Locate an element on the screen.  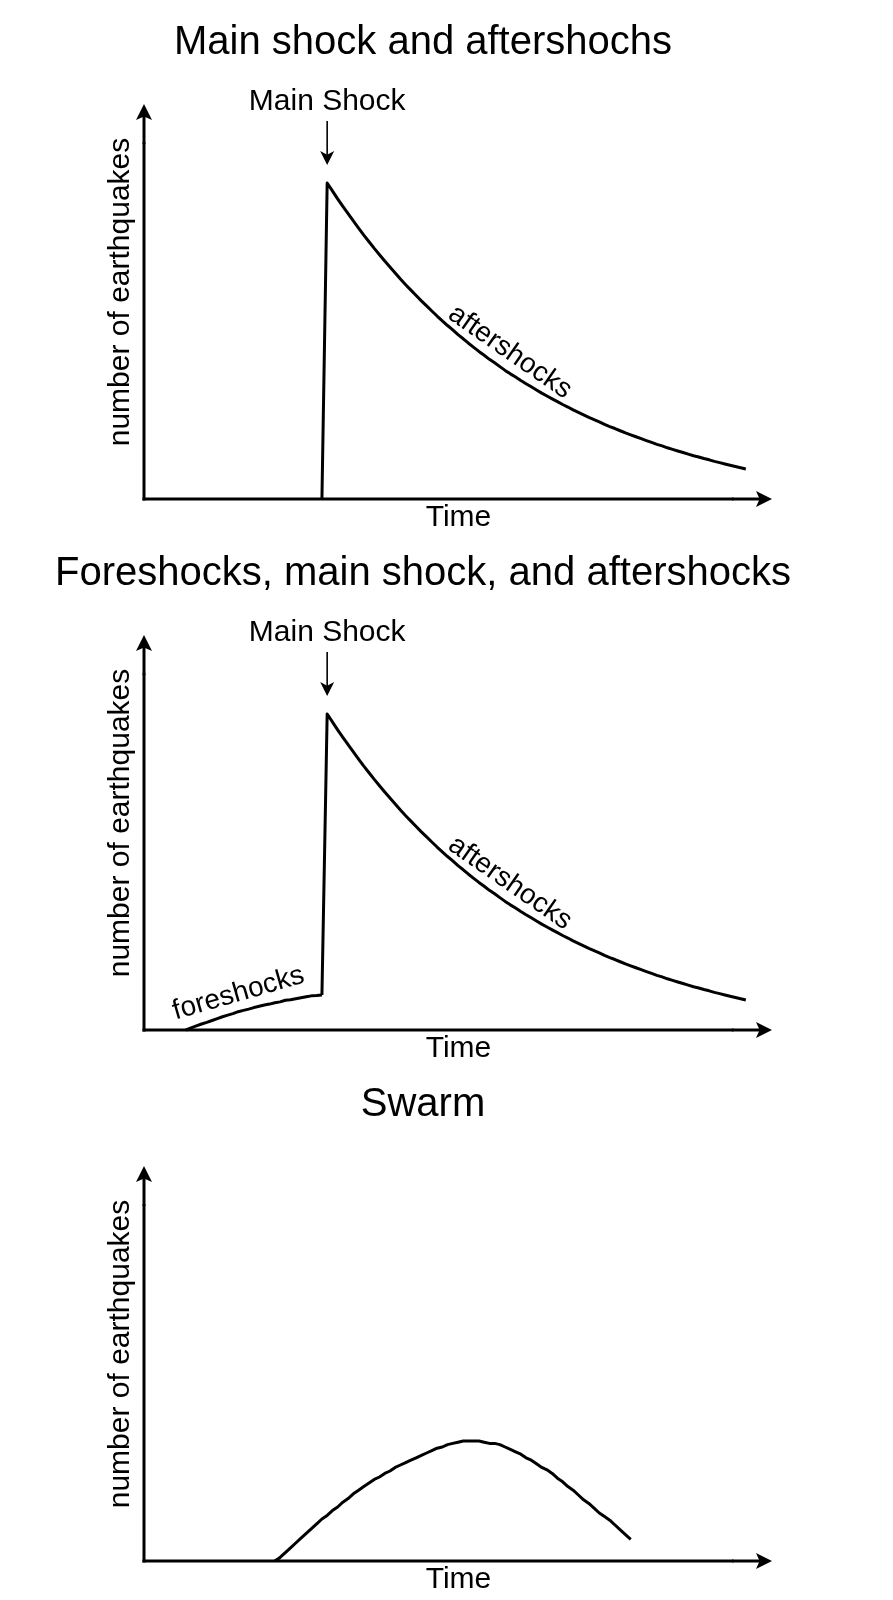
chart-title: Main shock and aftershochs is located at coordinates (423, 40).